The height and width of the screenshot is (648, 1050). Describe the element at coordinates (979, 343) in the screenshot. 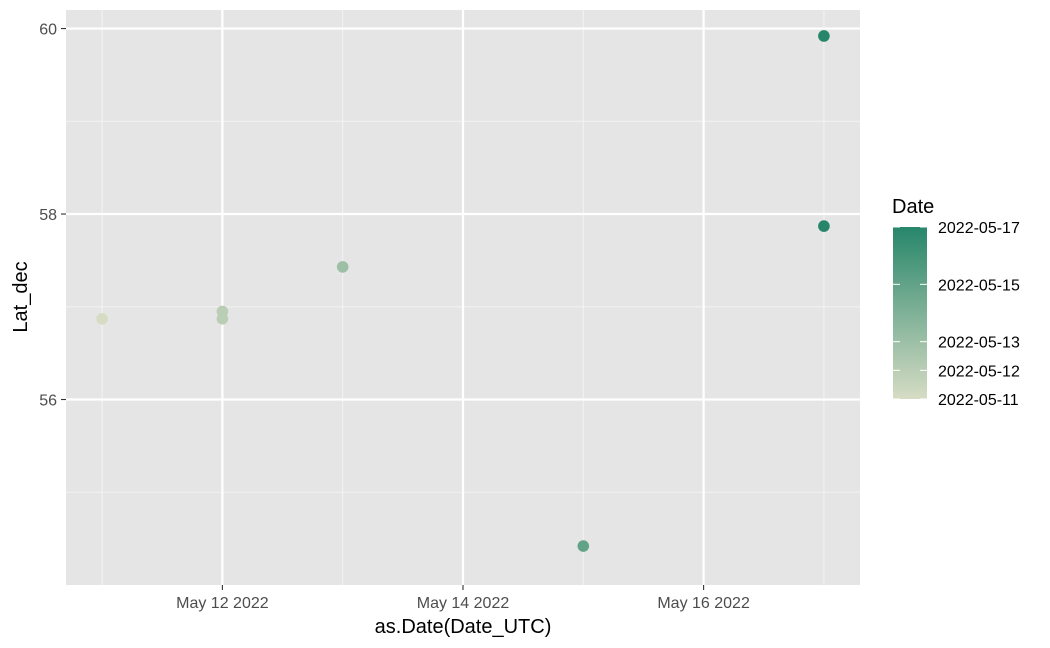

I see `legend-break-label: 2022-05-13` at that location.